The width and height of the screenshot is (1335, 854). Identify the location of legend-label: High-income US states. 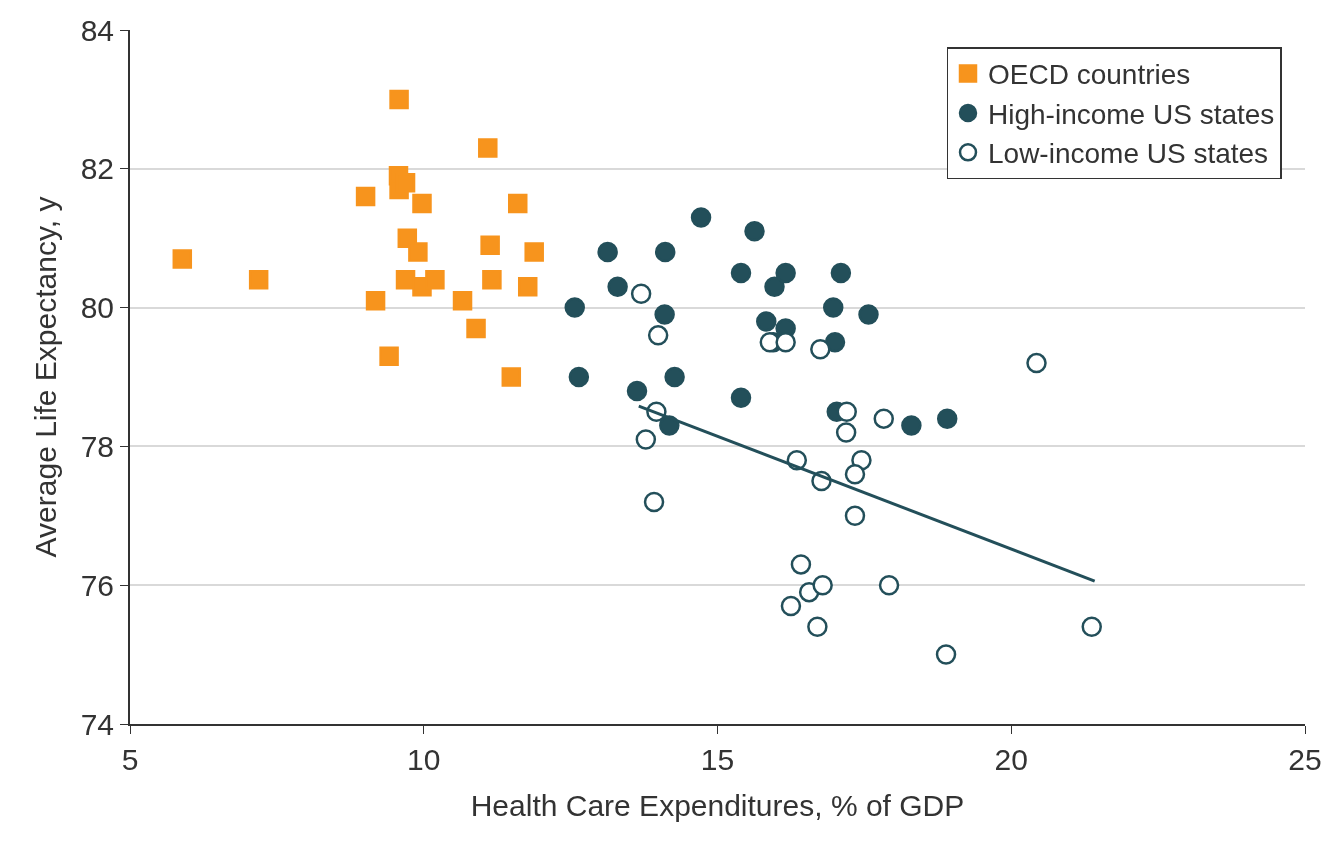
(1131, 114).